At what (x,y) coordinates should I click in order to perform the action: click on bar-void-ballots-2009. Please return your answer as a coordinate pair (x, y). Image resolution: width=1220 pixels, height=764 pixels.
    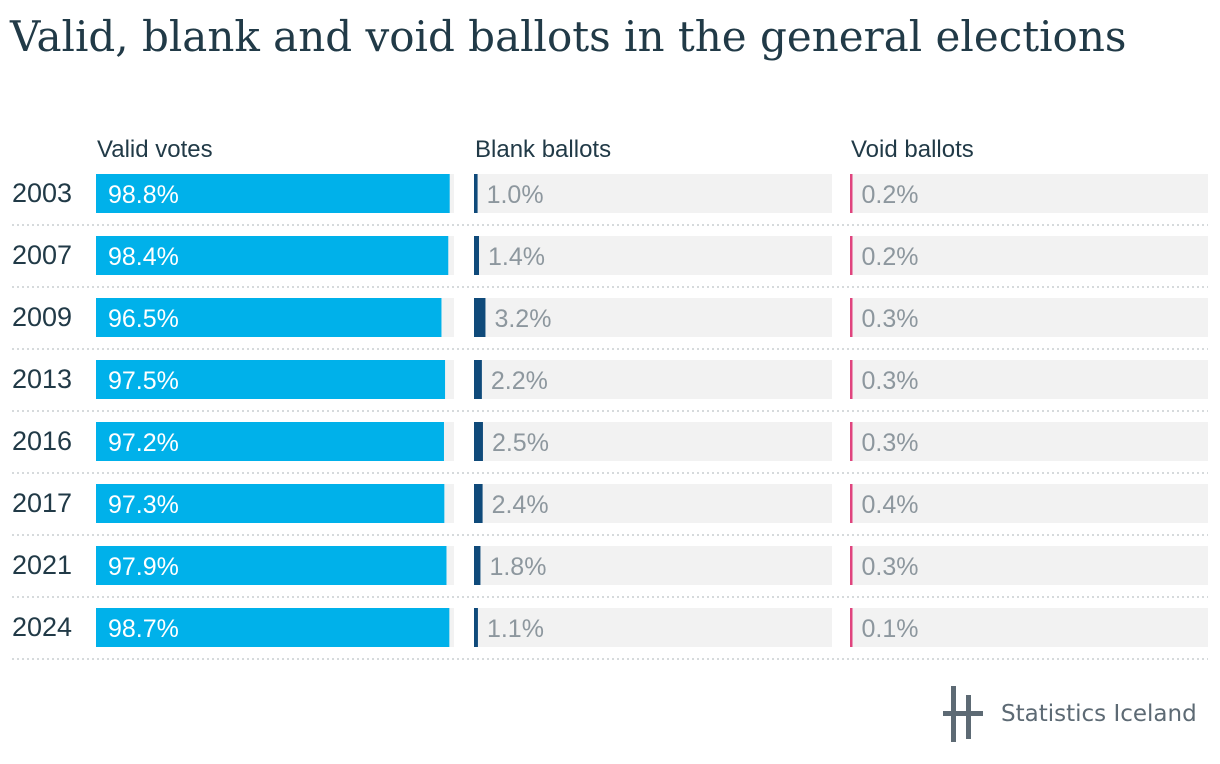
    Looking at the image, I should click on (851, 317).